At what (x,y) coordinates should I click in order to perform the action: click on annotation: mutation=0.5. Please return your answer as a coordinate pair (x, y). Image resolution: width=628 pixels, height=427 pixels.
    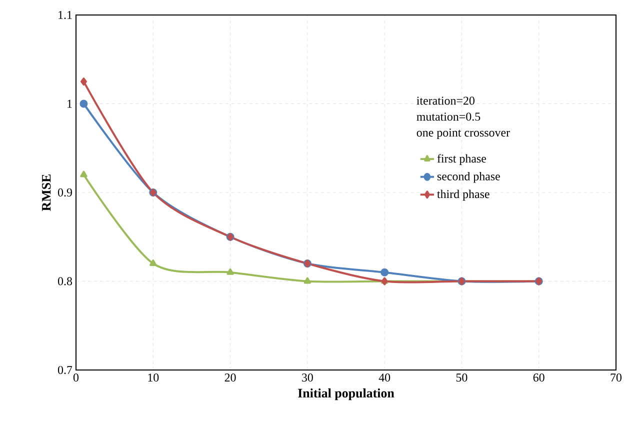
    Looking at the image, I should click on (448, 116).